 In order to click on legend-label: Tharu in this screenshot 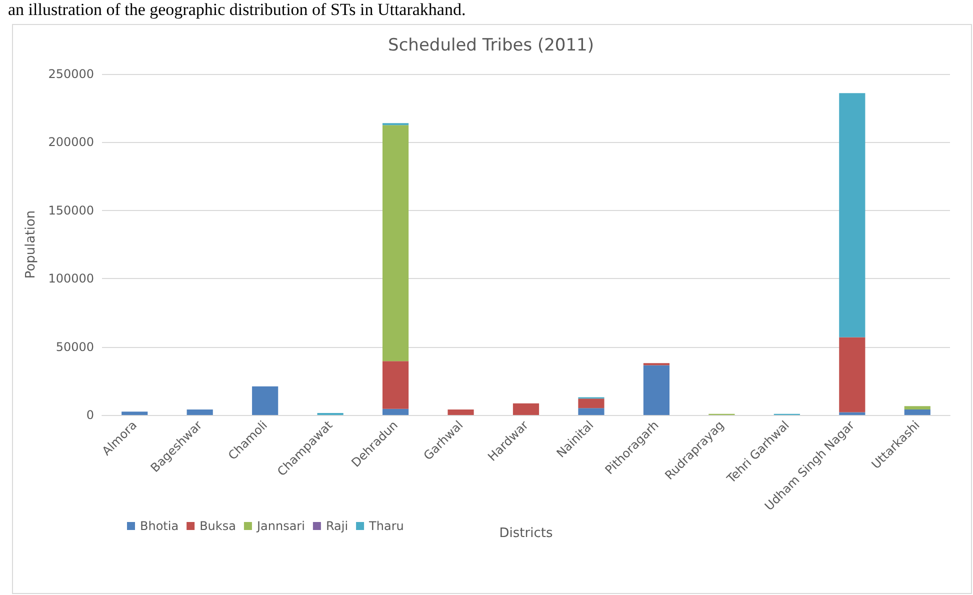, I will do `click(386, 526)`.